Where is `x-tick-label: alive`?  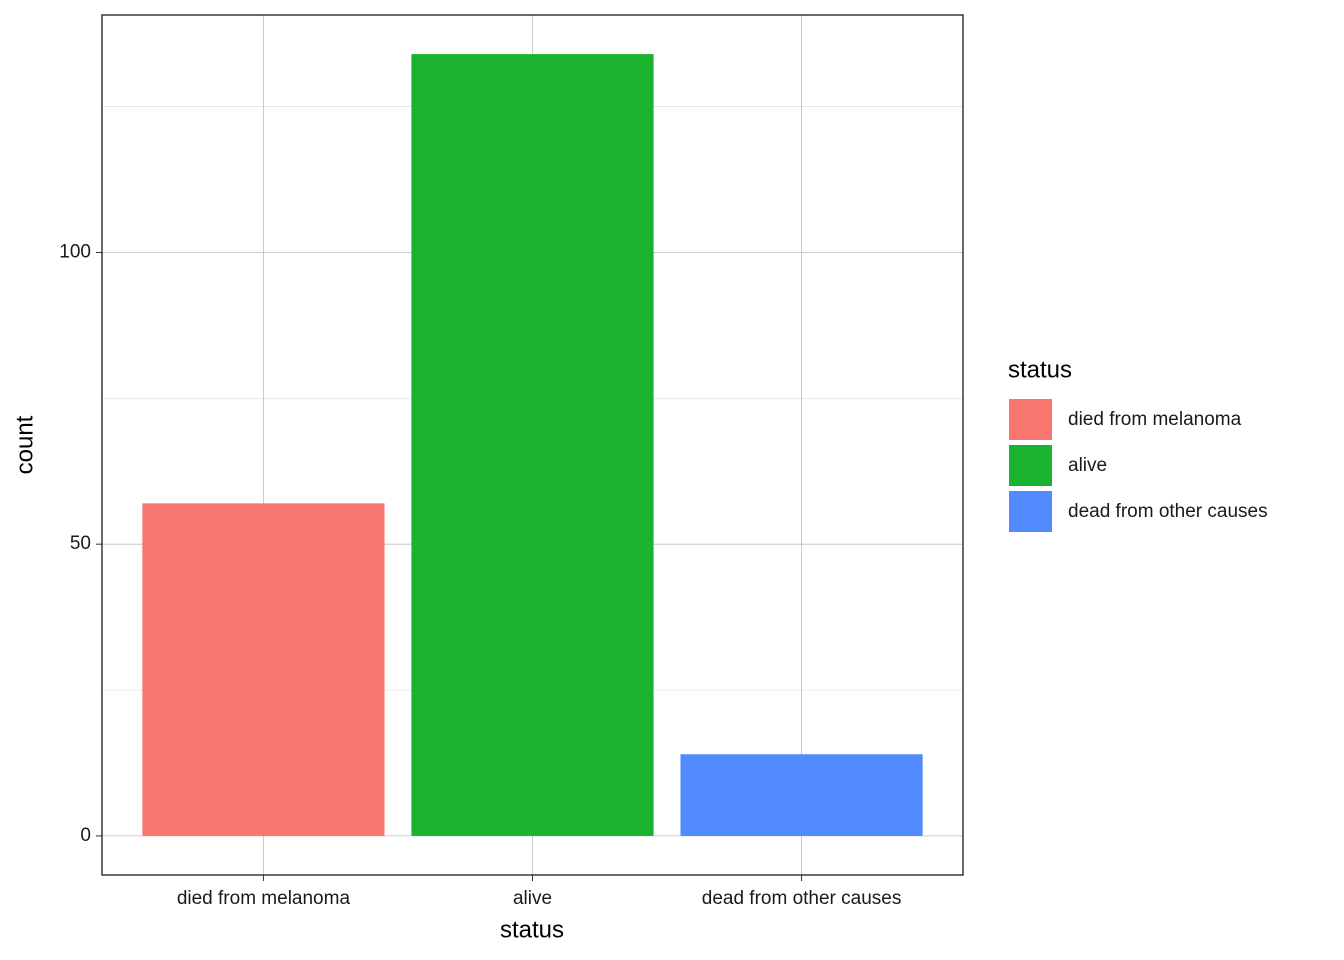 x-tick-label: alive is located at coordinates (532, 898).